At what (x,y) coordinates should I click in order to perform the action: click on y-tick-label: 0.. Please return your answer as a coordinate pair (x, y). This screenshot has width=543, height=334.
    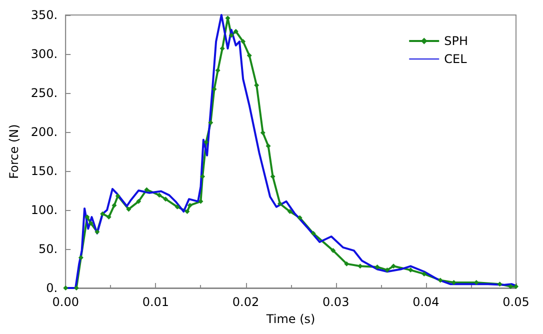
    Looking at the image, I should click on (52, 288).